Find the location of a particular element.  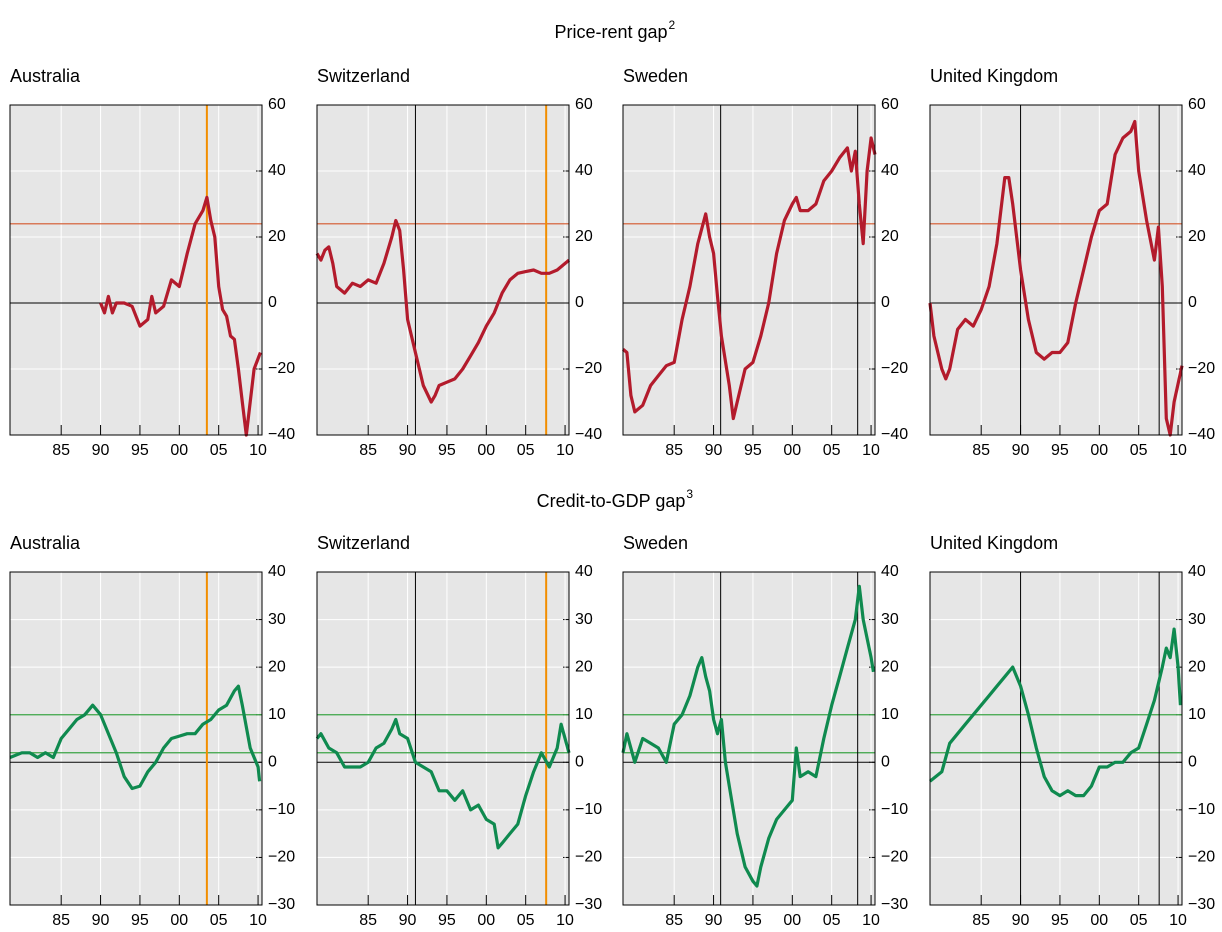

panel-title: Australia is located at coordinates (45, 76).